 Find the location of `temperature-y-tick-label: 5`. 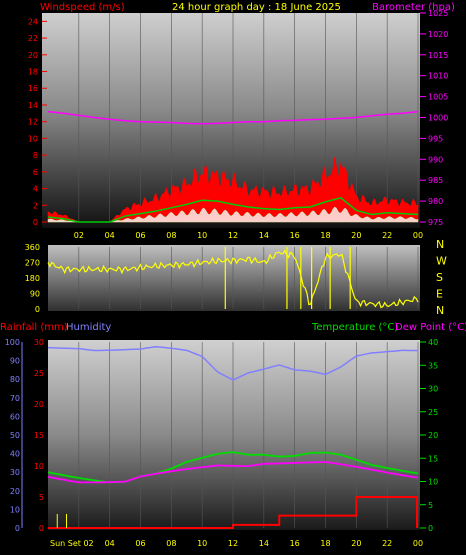

temperature-y-tick-label: 5 is located at coordinates (430, 505).